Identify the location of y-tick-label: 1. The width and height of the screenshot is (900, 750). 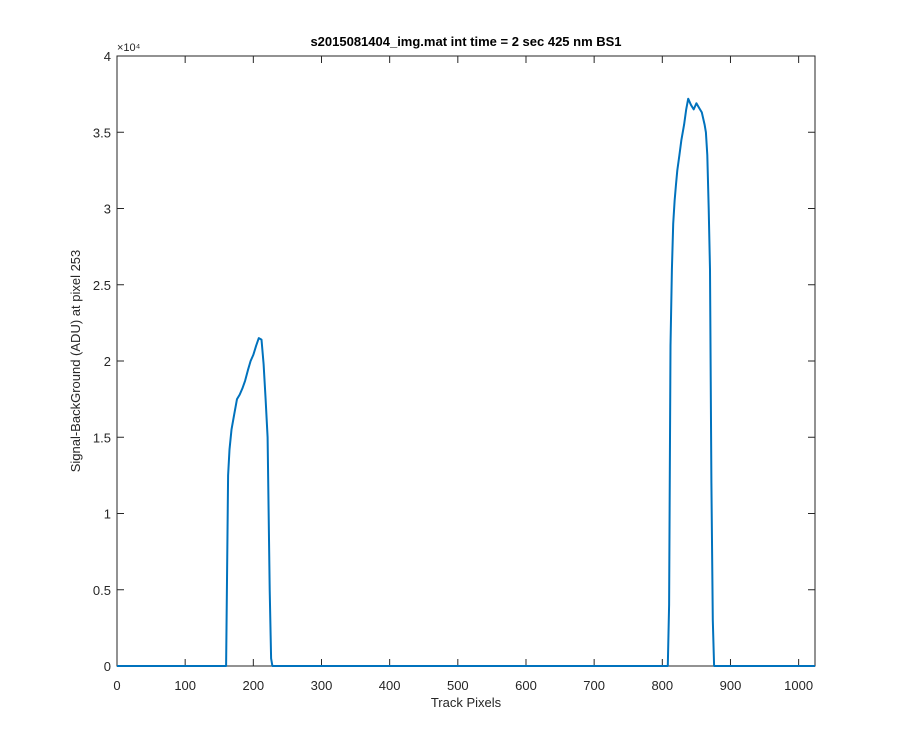
(107, 514).